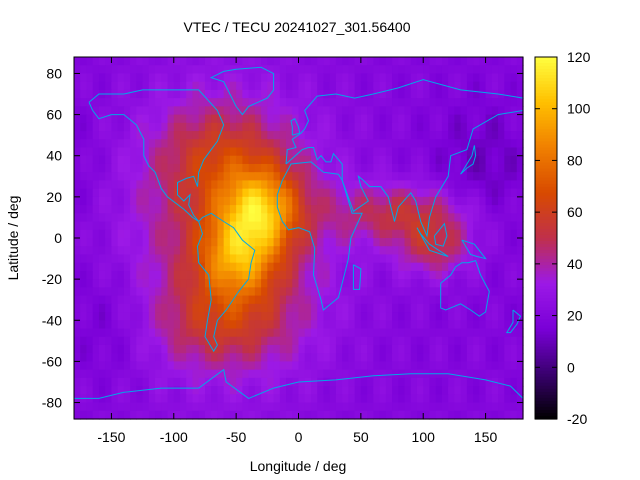  Describe the element at coordinates (546, 74) in the screenshot. I see `colorbar-segment` at that location.